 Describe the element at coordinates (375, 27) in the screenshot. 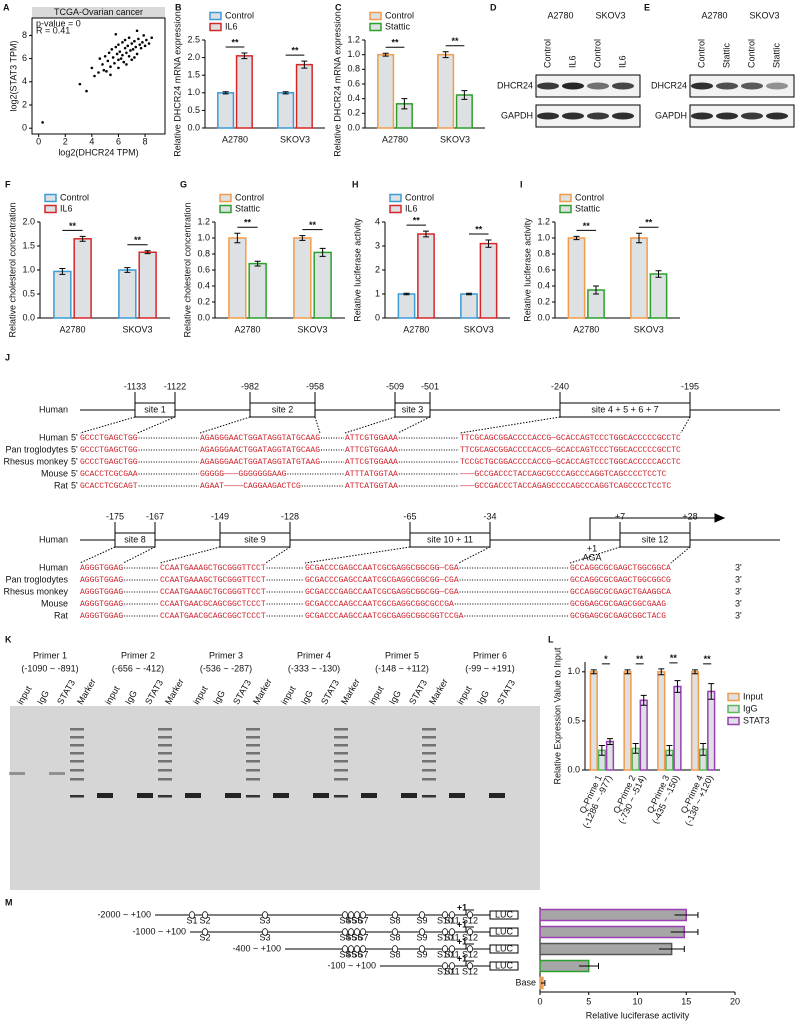

I see `legend-swatch` at that location.